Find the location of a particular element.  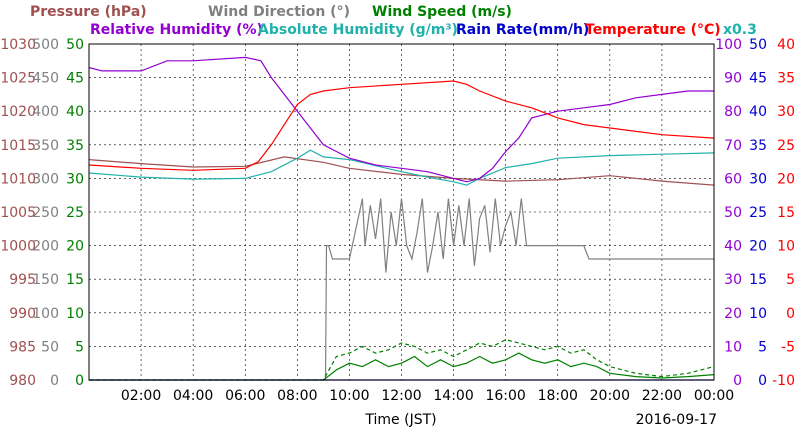

y-tick-label-temperature: 40 is located at coordinates (786, 45).